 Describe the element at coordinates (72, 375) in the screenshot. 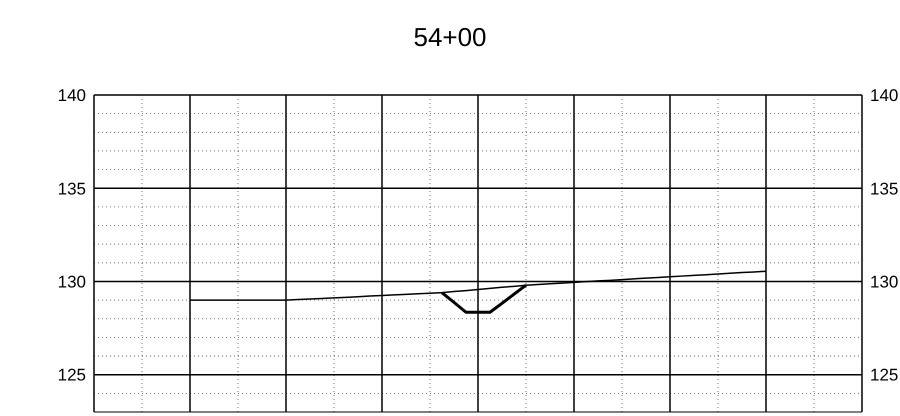

I see `y-tick-label: 125` at that location.